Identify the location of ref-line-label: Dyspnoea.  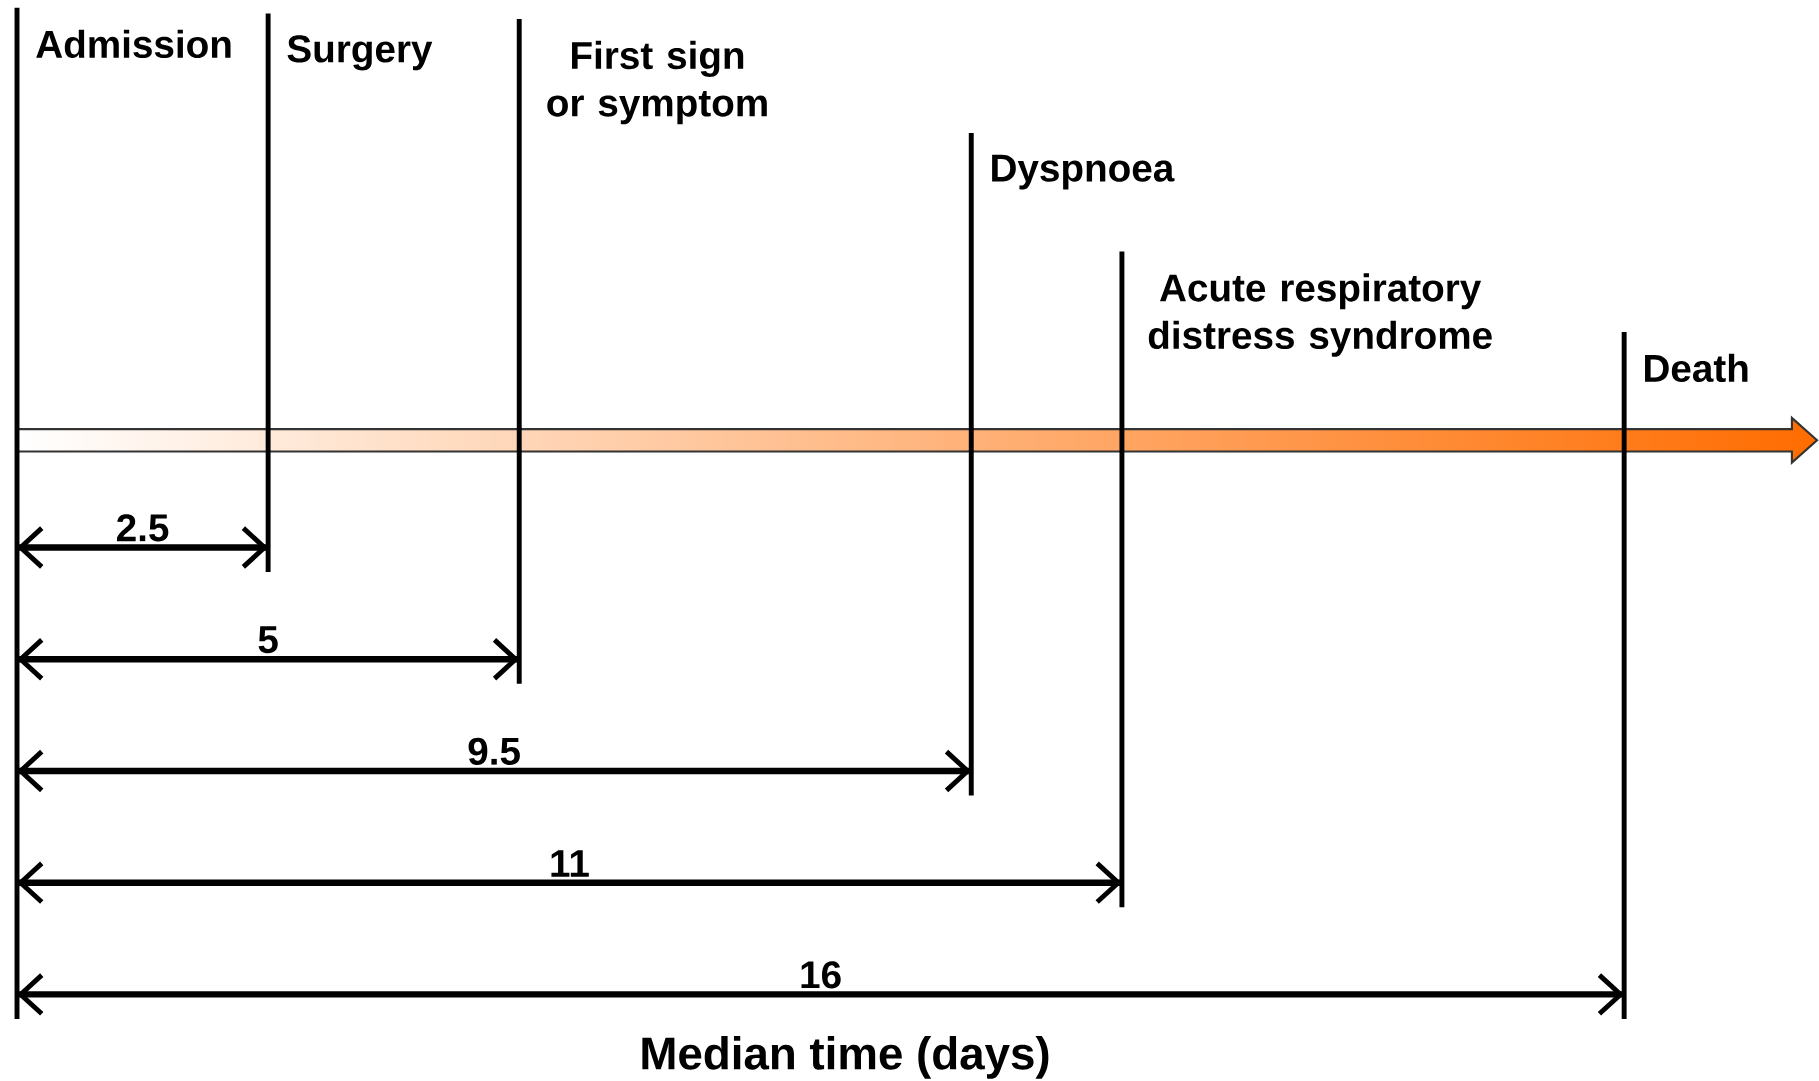
(1083, 172).